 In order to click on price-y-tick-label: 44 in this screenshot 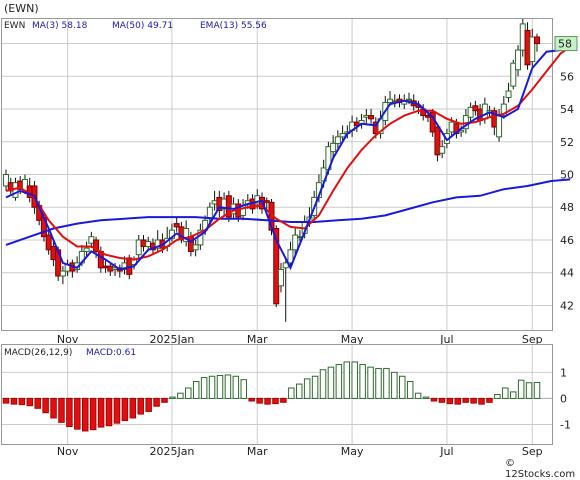, I will do `click(567, 273)`.